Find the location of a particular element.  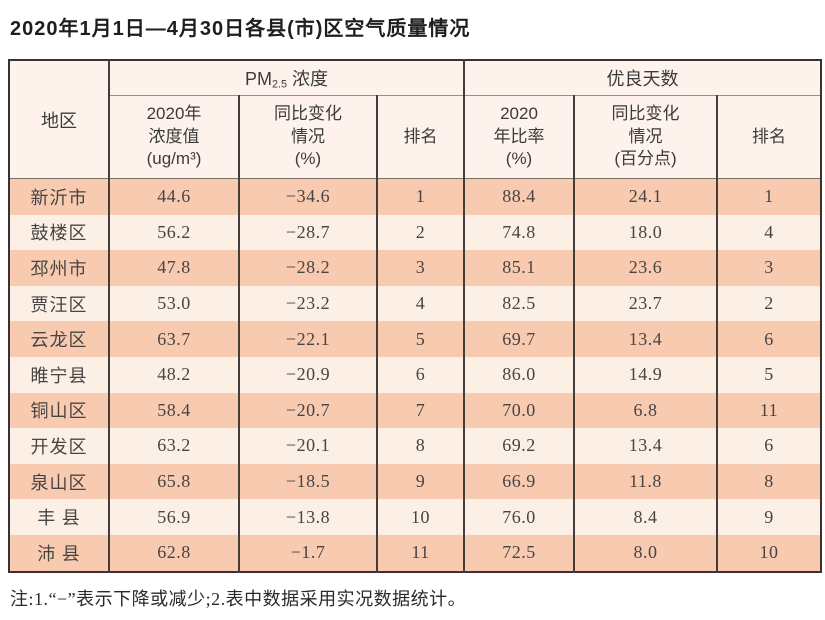

pm-rank-cell: 2 is located at coordinates (420, 232).